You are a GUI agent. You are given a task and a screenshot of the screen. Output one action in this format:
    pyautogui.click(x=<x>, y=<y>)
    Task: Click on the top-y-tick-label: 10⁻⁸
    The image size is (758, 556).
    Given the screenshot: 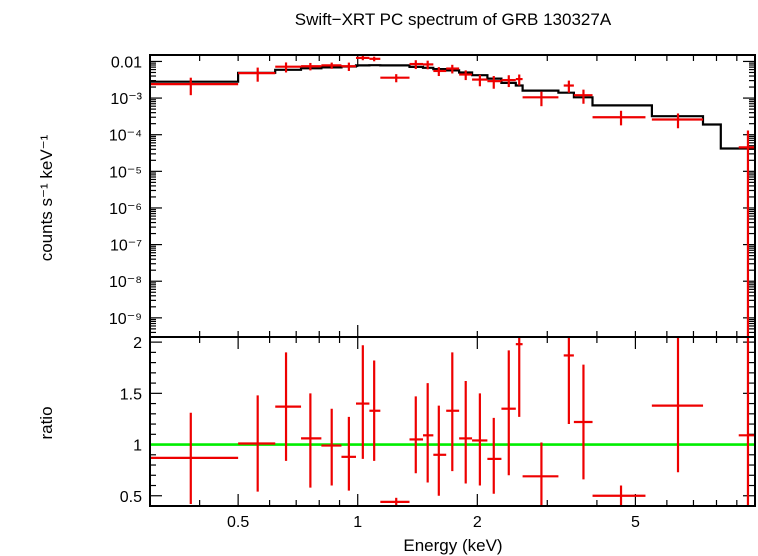 What is the action you would take?
    pyautogui.click(x=125, y=282)
    